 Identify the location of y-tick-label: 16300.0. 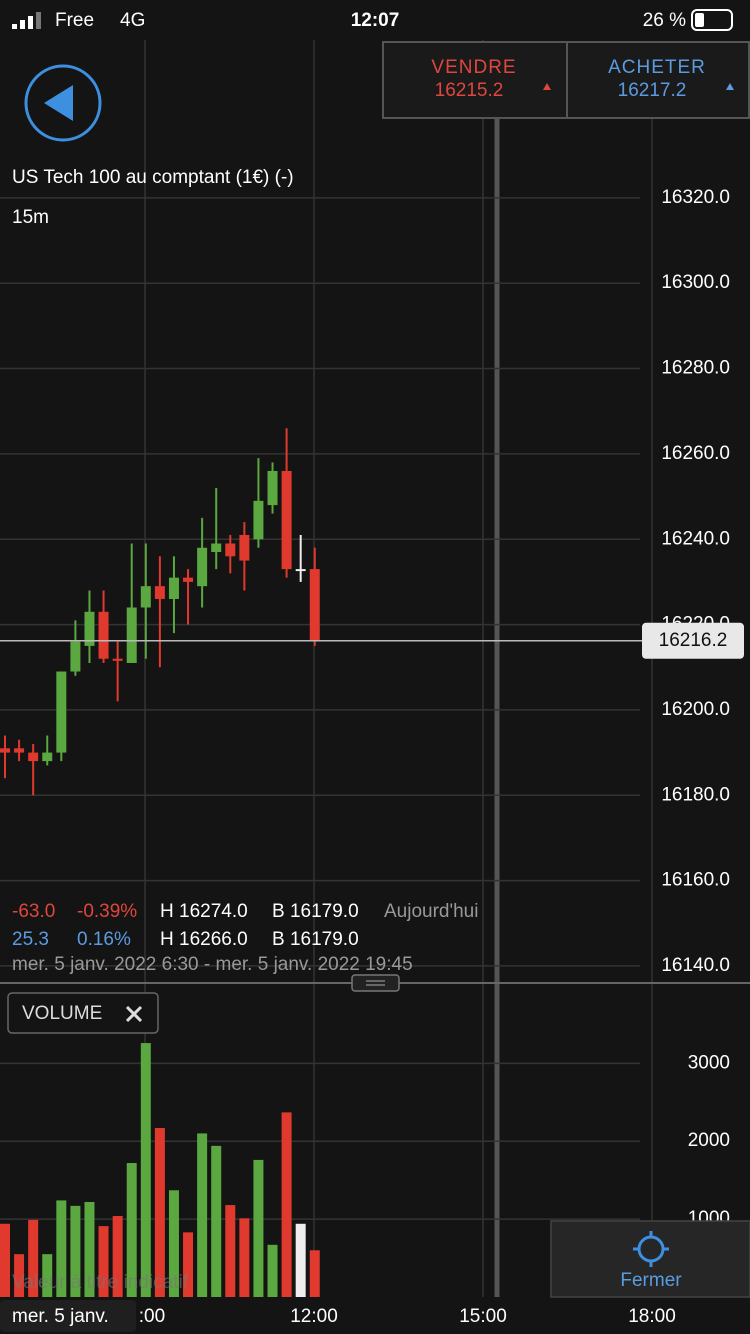
(695, 282).